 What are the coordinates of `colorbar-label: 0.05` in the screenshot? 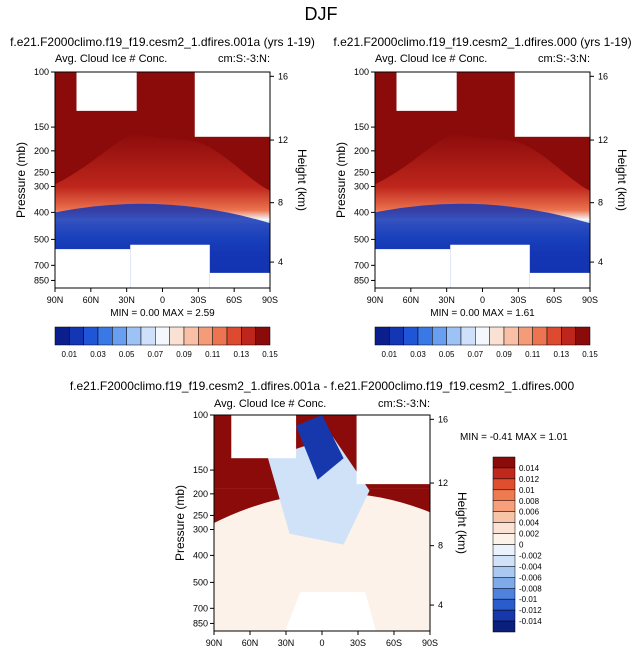 It's located at (127, 354).